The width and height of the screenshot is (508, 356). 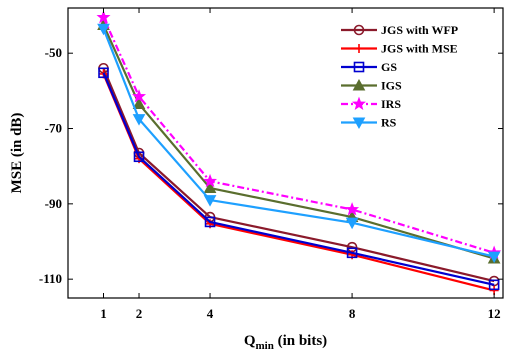 I want to click on x-tick-label: 4, so click(x=210, y=313).